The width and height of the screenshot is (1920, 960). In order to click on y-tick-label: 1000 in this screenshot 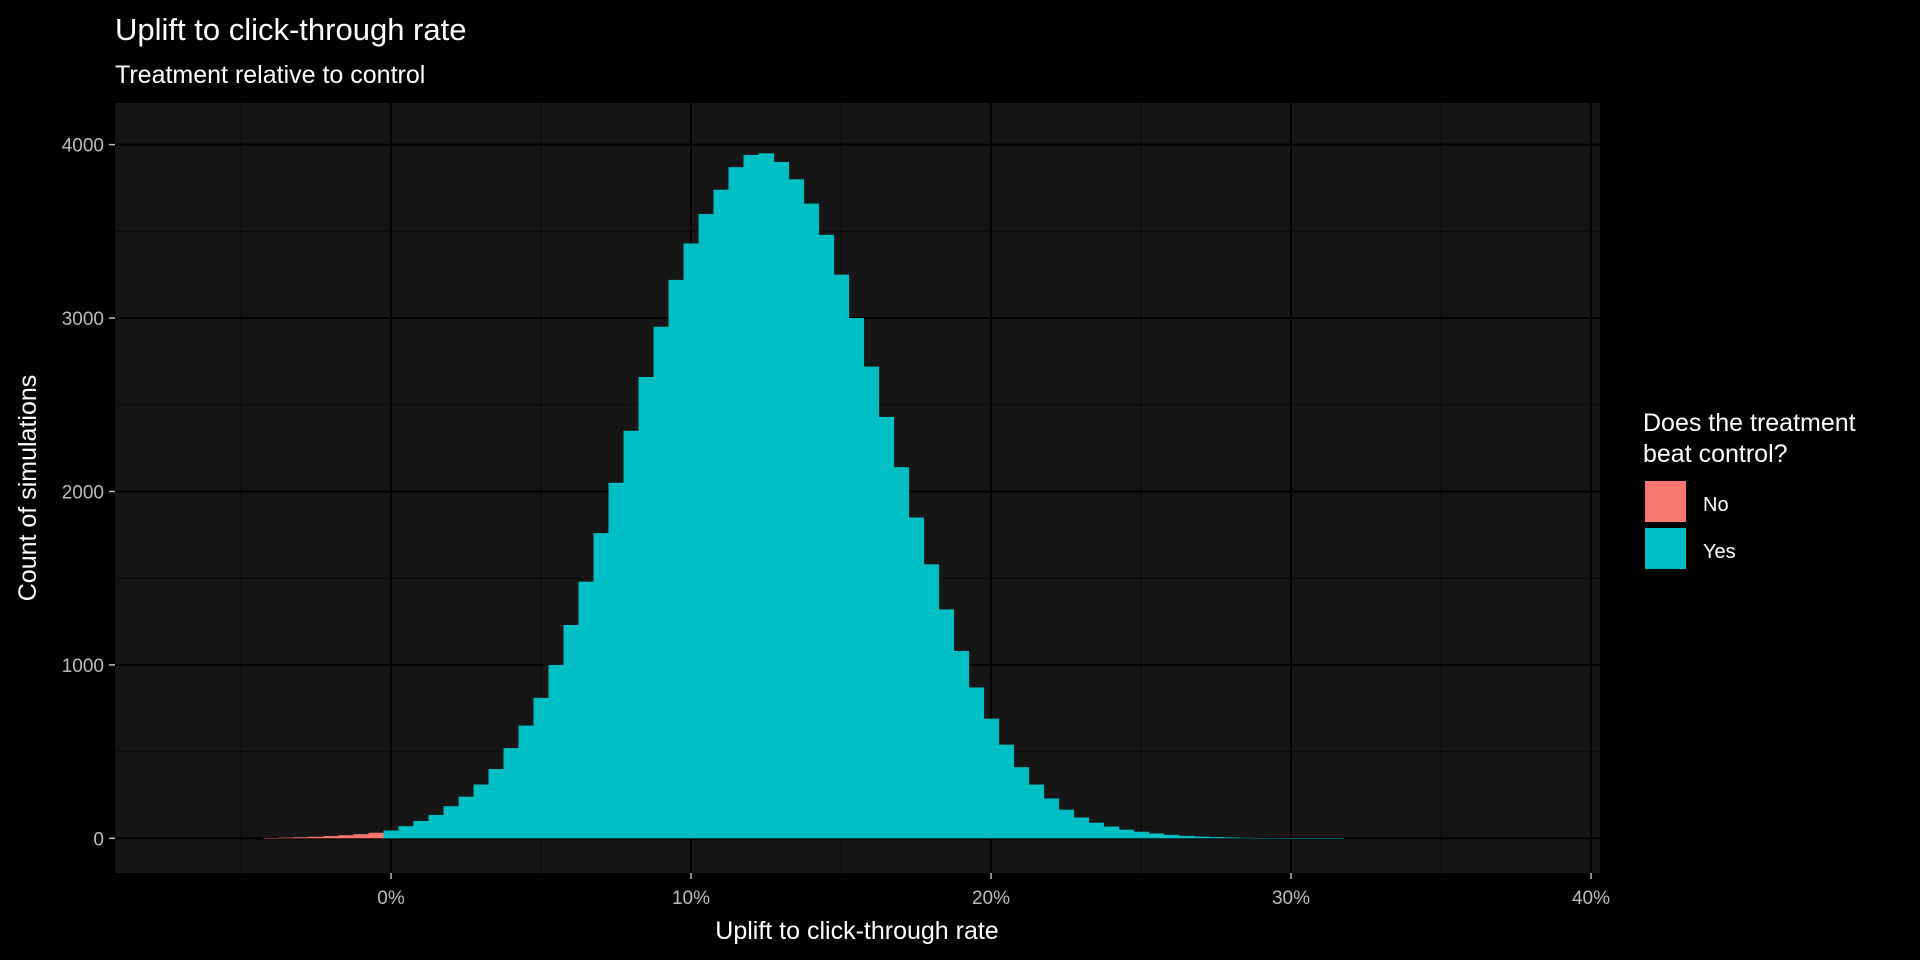, I will do `click(83, 666)`.